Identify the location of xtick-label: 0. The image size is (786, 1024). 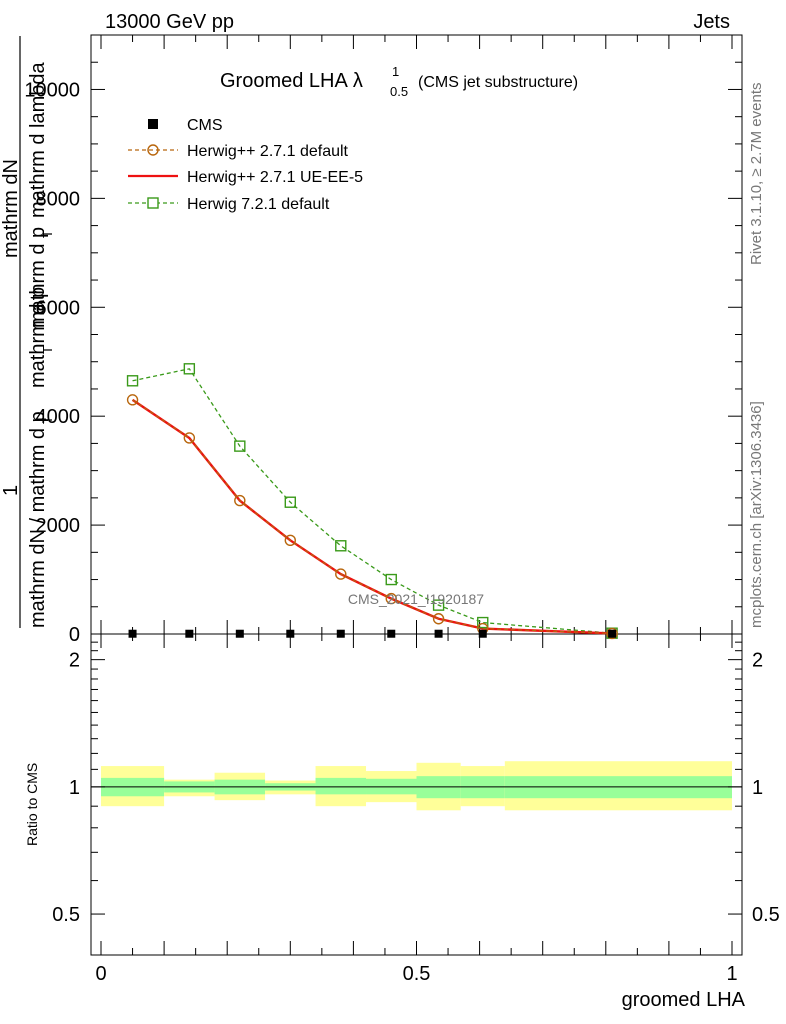
(100, 974).